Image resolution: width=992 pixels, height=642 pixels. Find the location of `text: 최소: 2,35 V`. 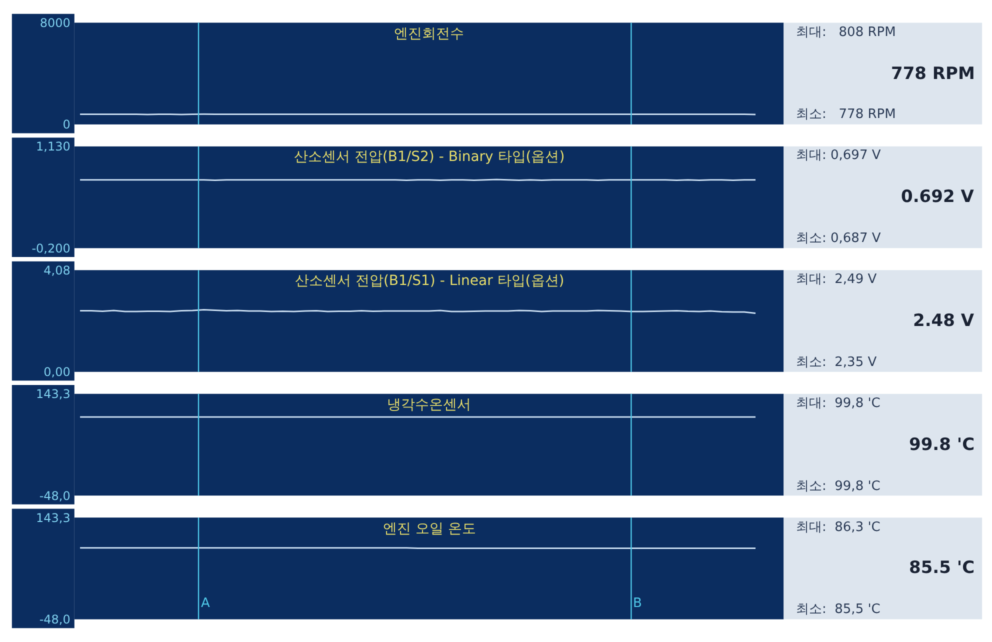

text: 최소: 2,35 V is located at coordinates (836, 362).